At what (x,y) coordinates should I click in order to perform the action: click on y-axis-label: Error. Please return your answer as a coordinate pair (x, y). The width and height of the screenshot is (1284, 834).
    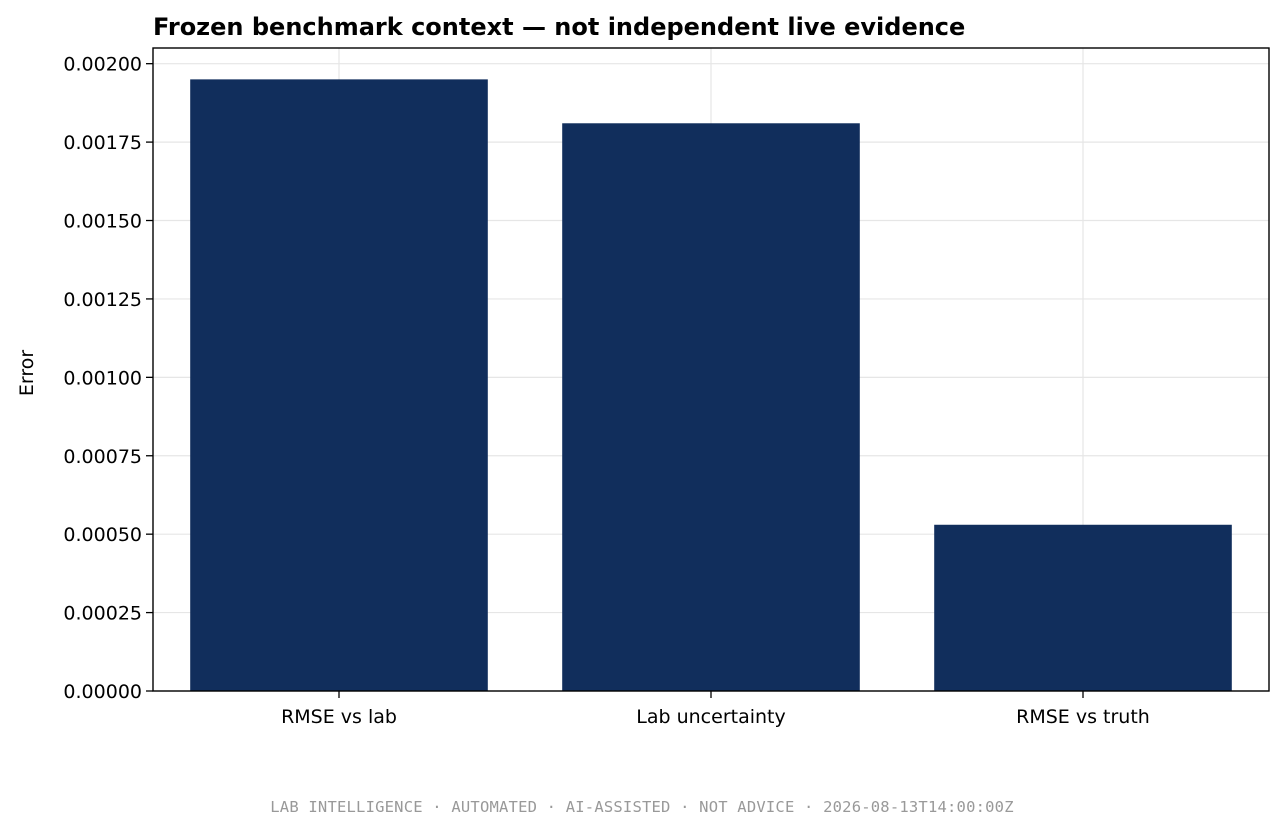
    Looking at the image, I should click on (27, 373).